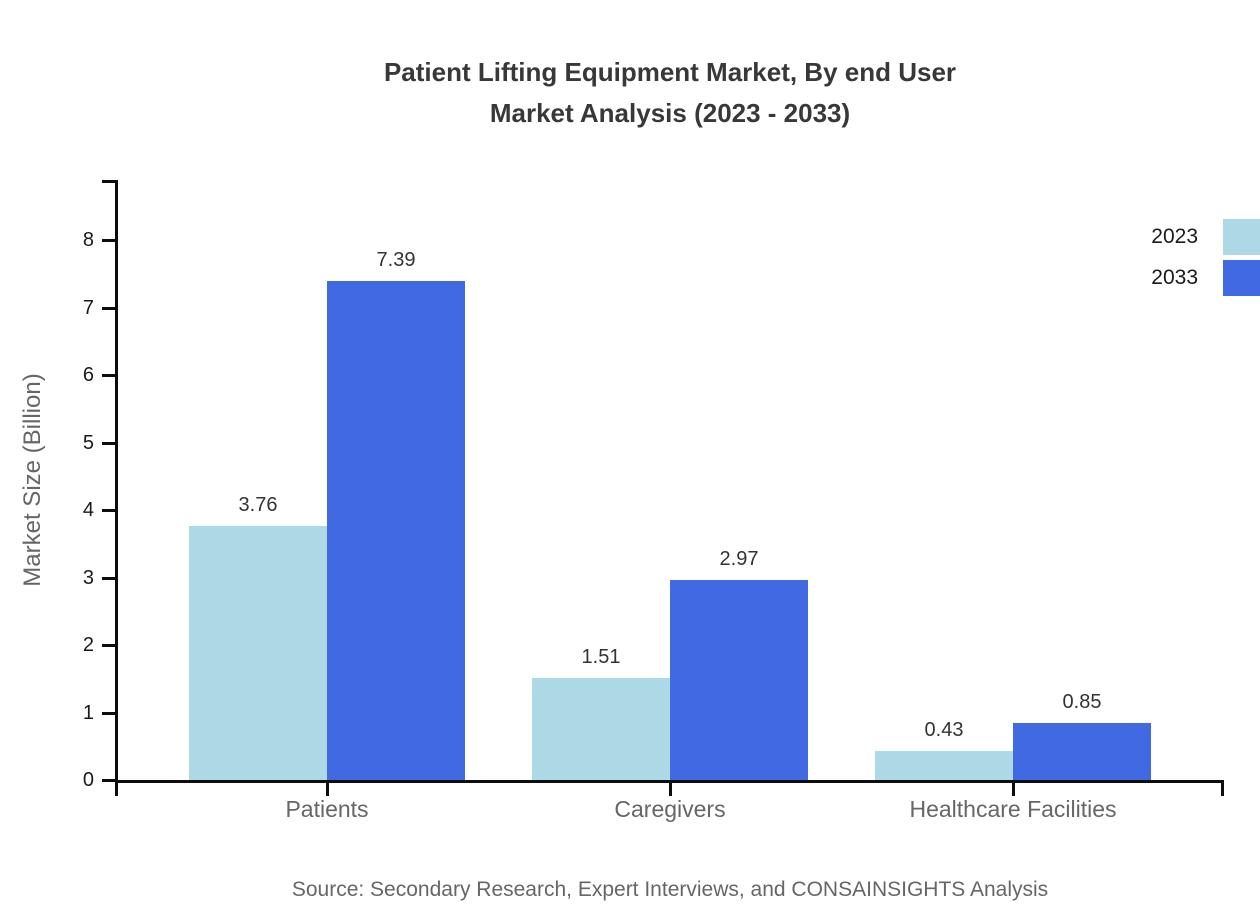 Image resolution: width=1260 pixels, height=920 pixels. Describe the element at coordinates (258, 653) in the screenshot. I see `bar-2023-patients` at that location.